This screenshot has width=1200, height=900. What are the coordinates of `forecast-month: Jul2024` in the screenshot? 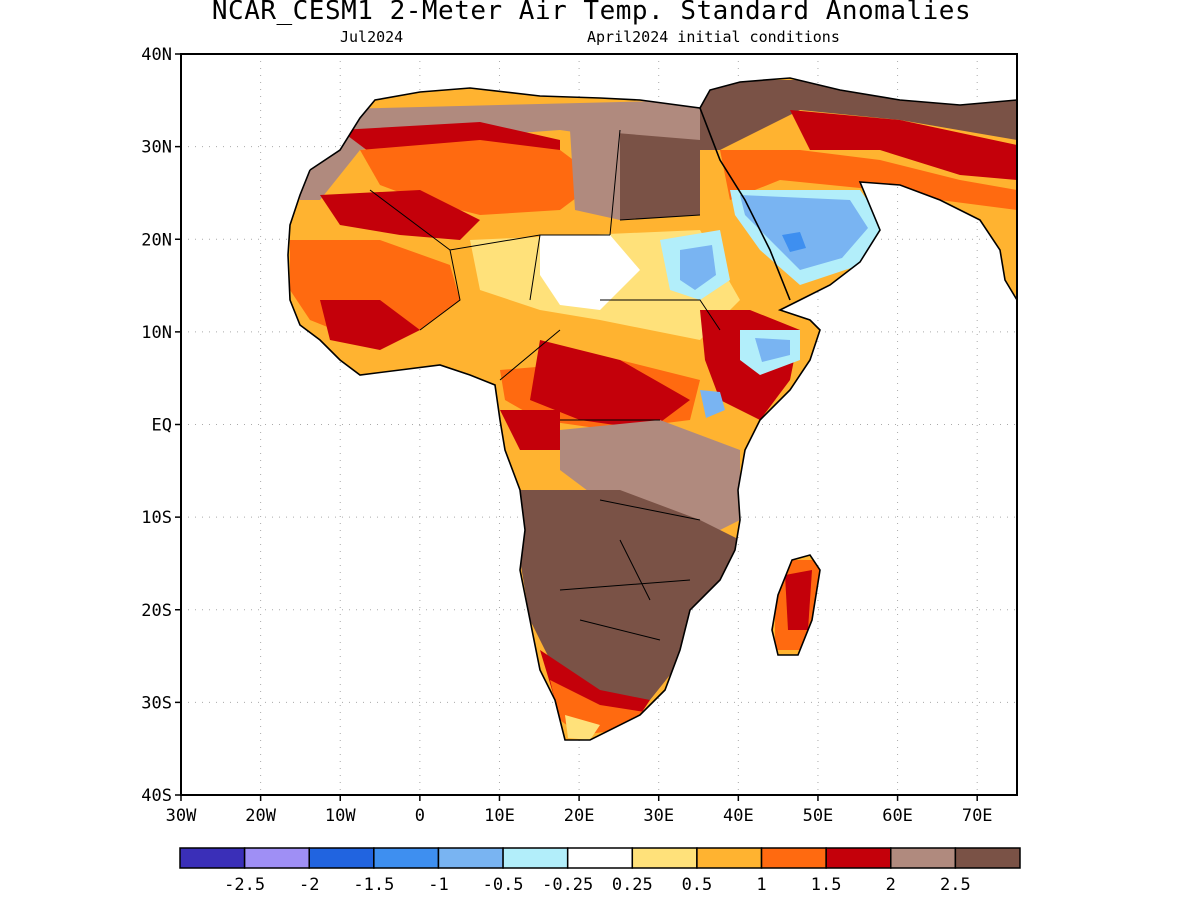 It's located at (372, 37).